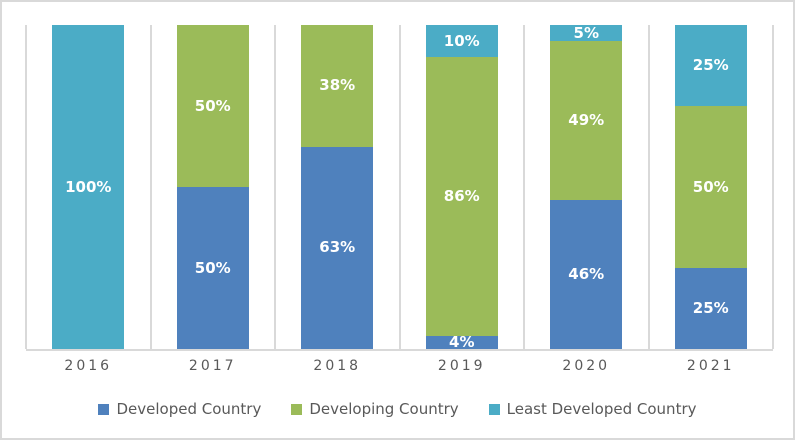  I want to click on legend-label: Developing Country, so click(384, 409).